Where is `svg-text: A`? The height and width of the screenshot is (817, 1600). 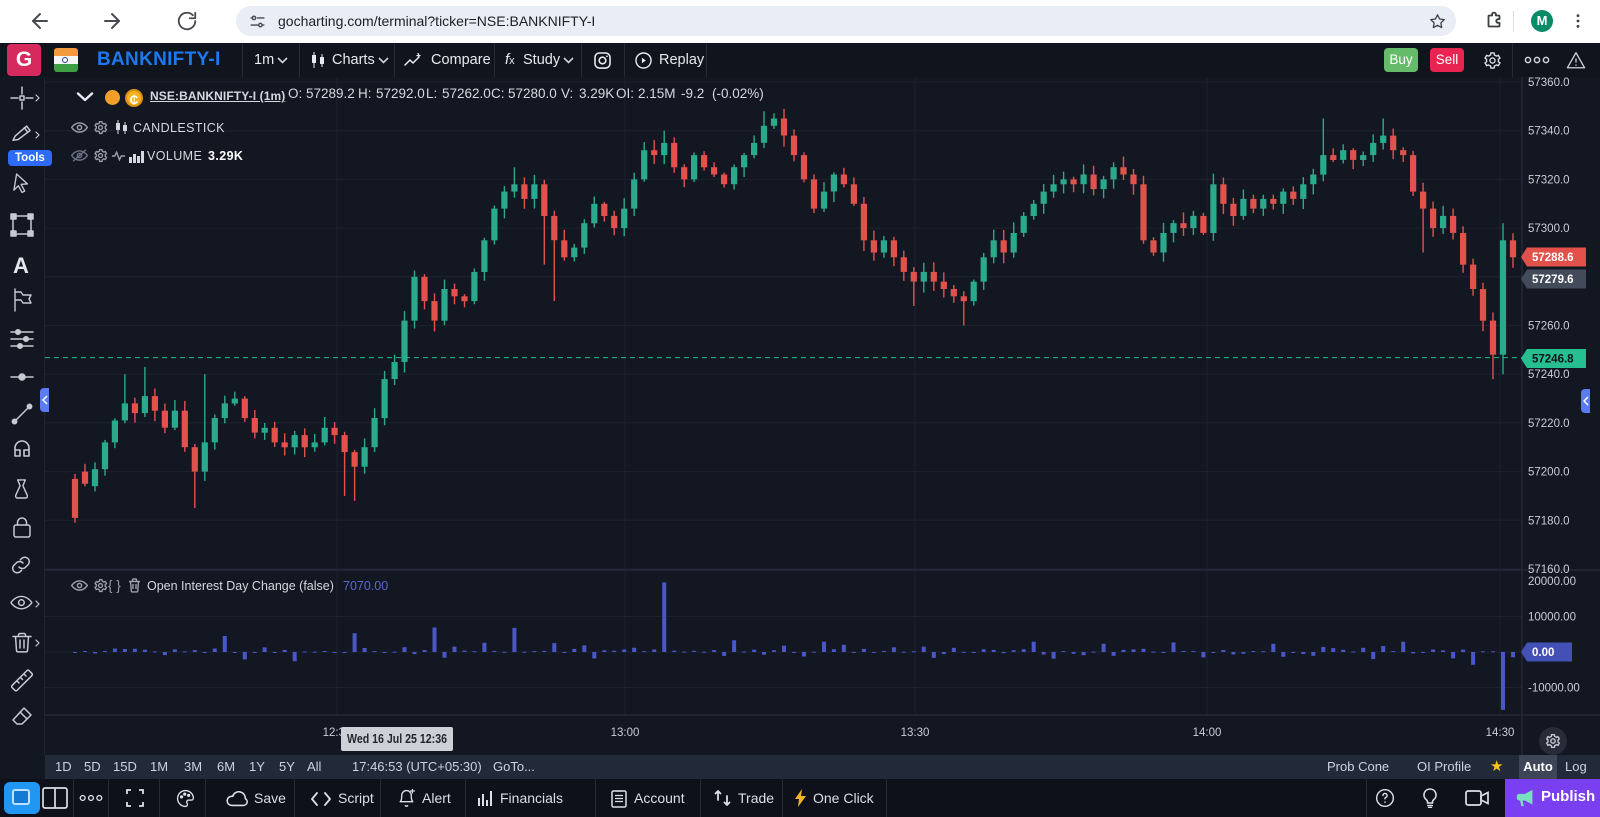
svg-text: A is located at coordinates (21, 265).